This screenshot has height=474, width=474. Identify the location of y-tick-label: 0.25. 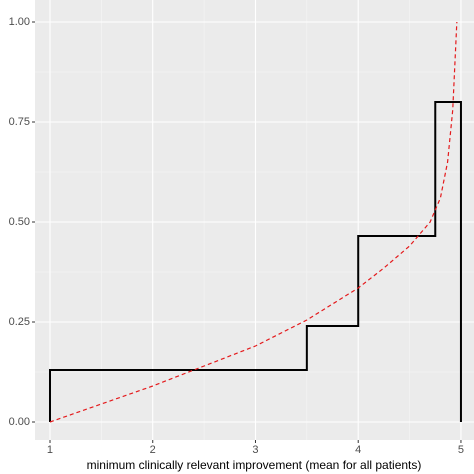
(19, 322).